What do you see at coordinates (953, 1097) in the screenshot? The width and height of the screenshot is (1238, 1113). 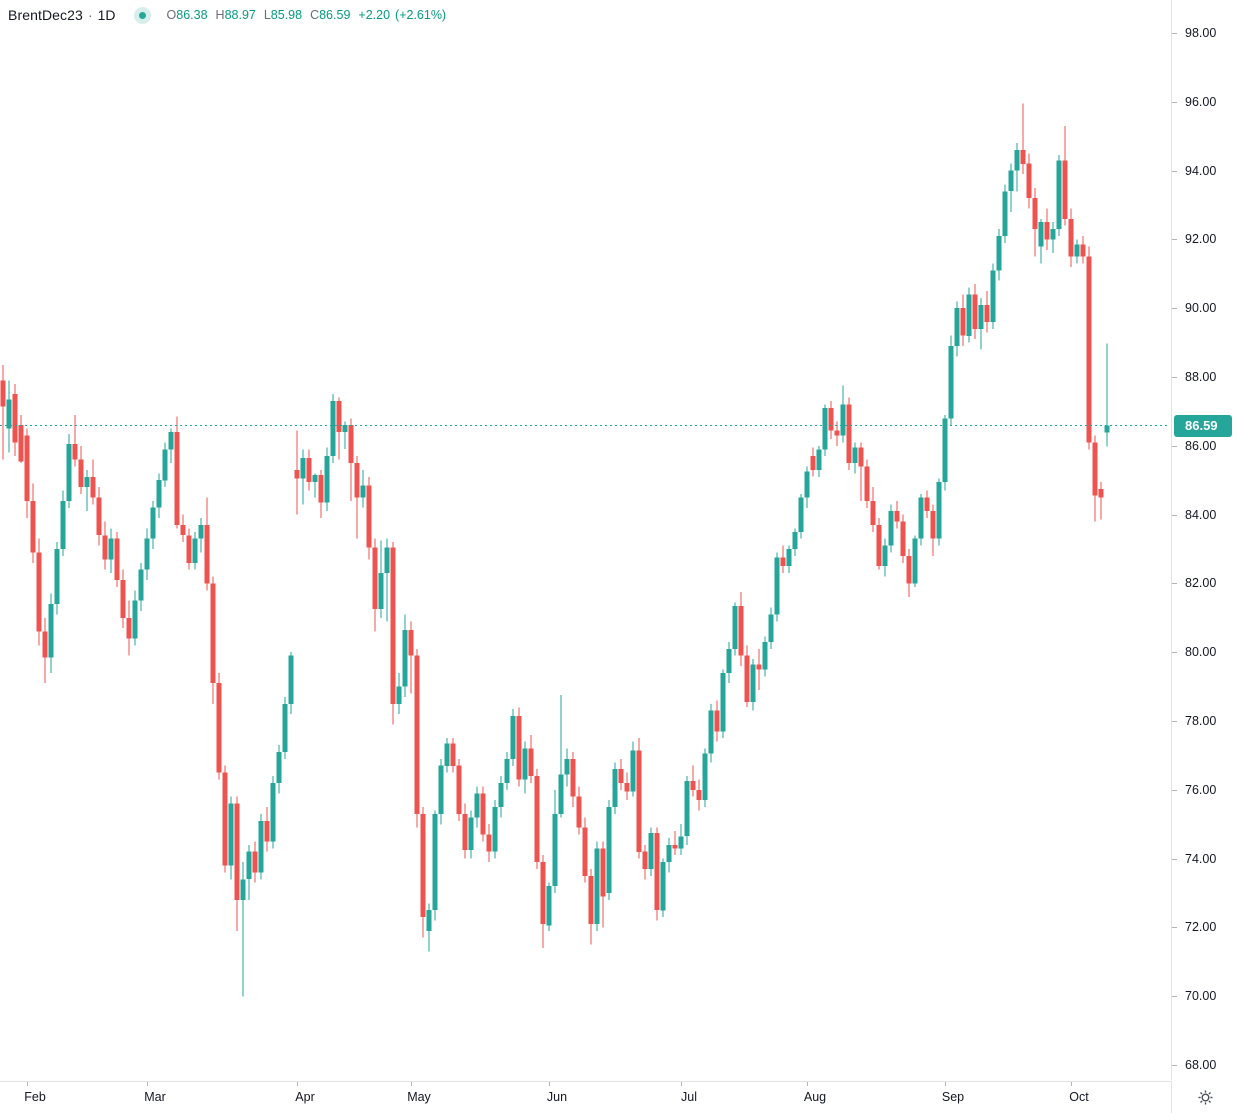 I see `month-tick-label: Sep` at bounding box center [953, 1097].